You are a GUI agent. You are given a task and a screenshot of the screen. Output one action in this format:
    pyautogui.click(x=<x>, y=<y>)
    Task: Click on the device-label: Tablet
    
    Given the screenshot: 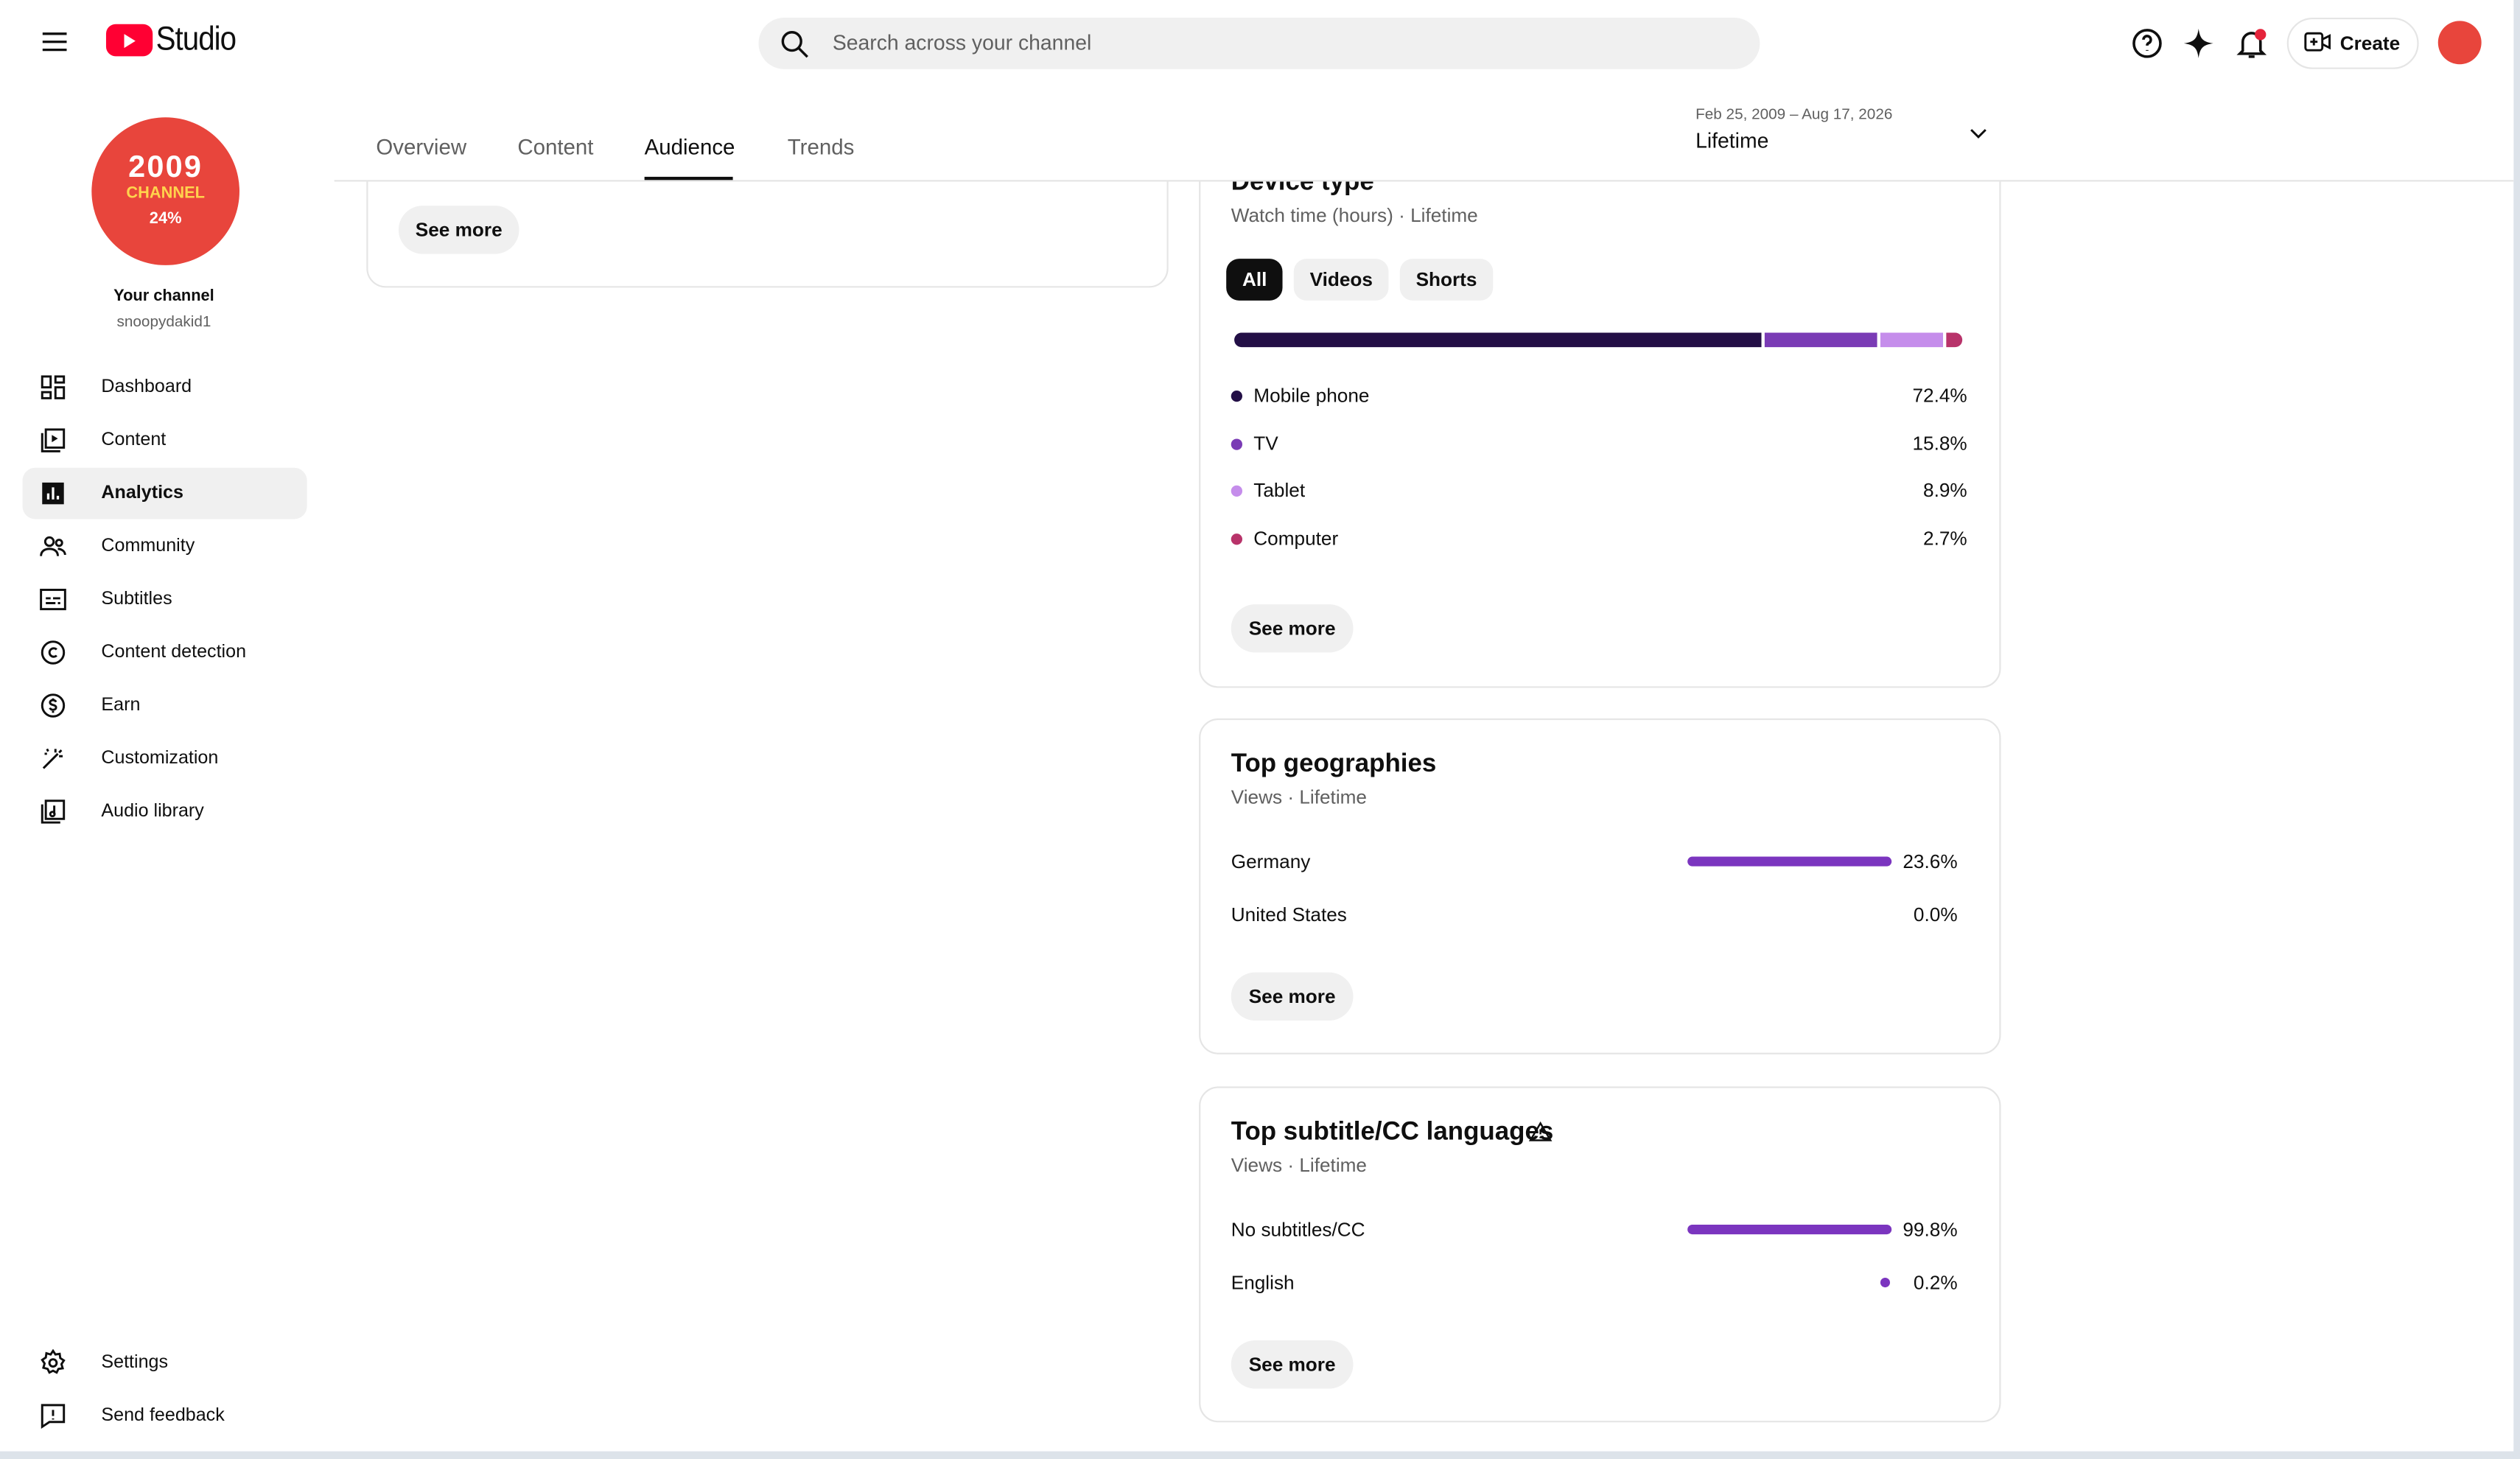 What is the action you would take?
    pyautogui.click(x=1279, y=491)
    